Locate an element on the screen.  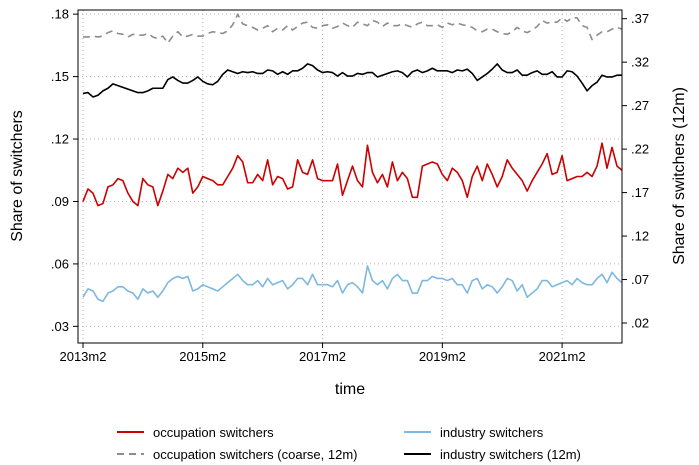
left-tick-label: .18 is located at coordinates (60, 14).